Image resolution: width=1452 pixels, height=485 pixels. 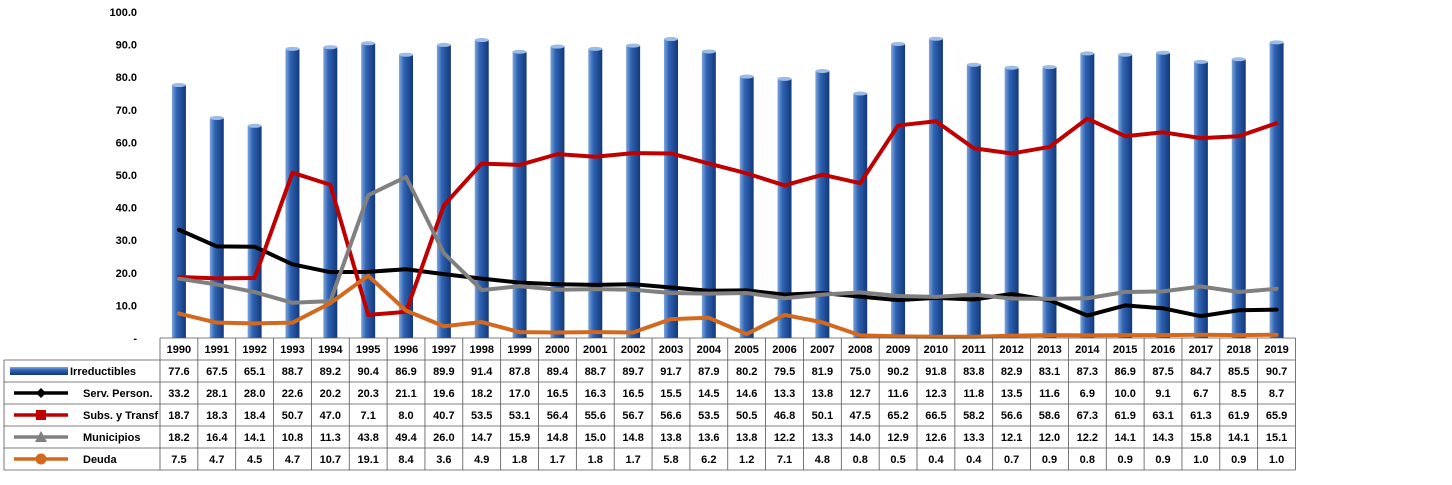 I want to click on data-label: 12.9, so click(x=897, y=438).